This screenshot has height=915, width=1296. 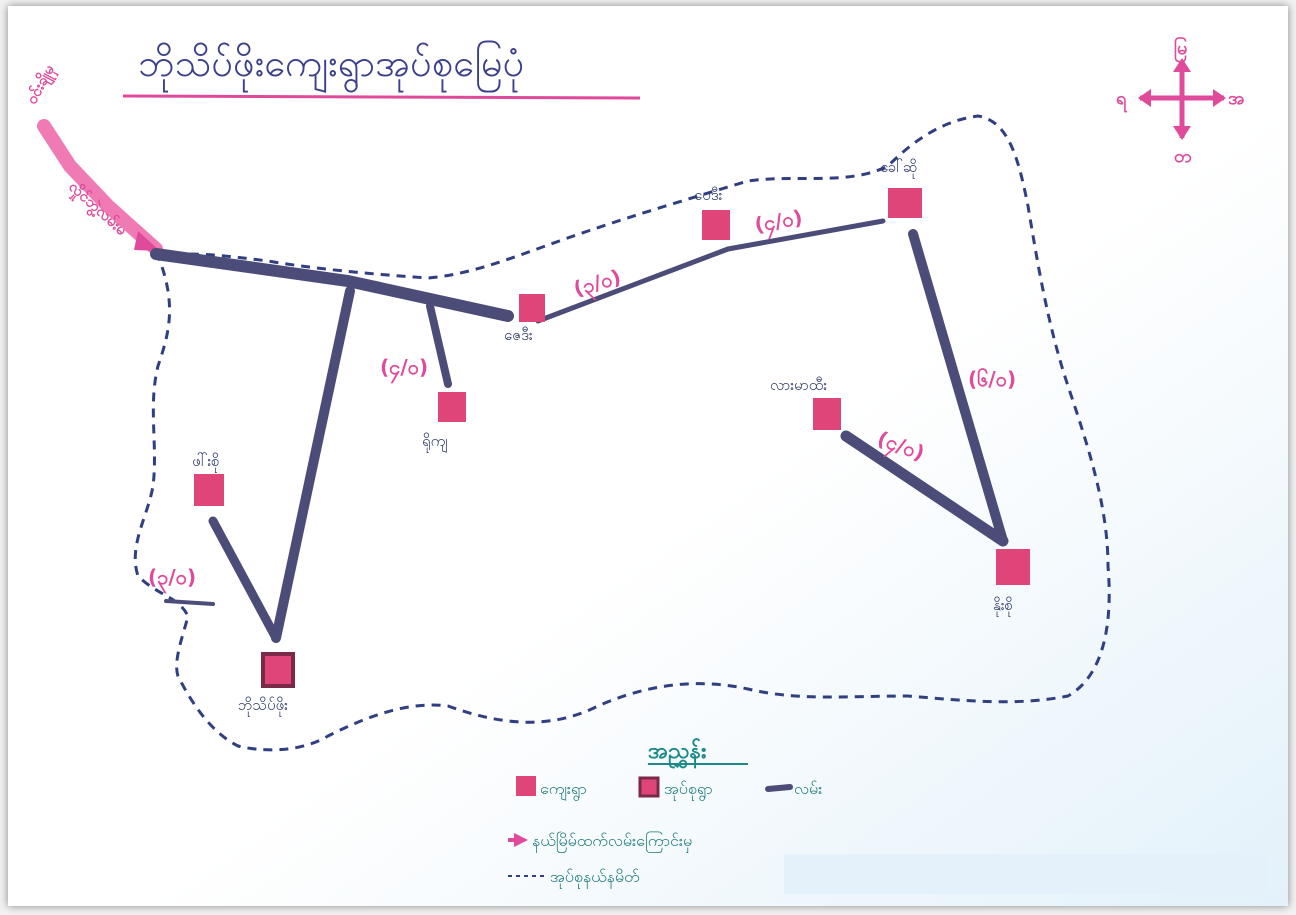 What do you see at coordinates (649, 787) in the screenshot?
I see `legend-tract-village-swatch` at bounding box center [649, 787].